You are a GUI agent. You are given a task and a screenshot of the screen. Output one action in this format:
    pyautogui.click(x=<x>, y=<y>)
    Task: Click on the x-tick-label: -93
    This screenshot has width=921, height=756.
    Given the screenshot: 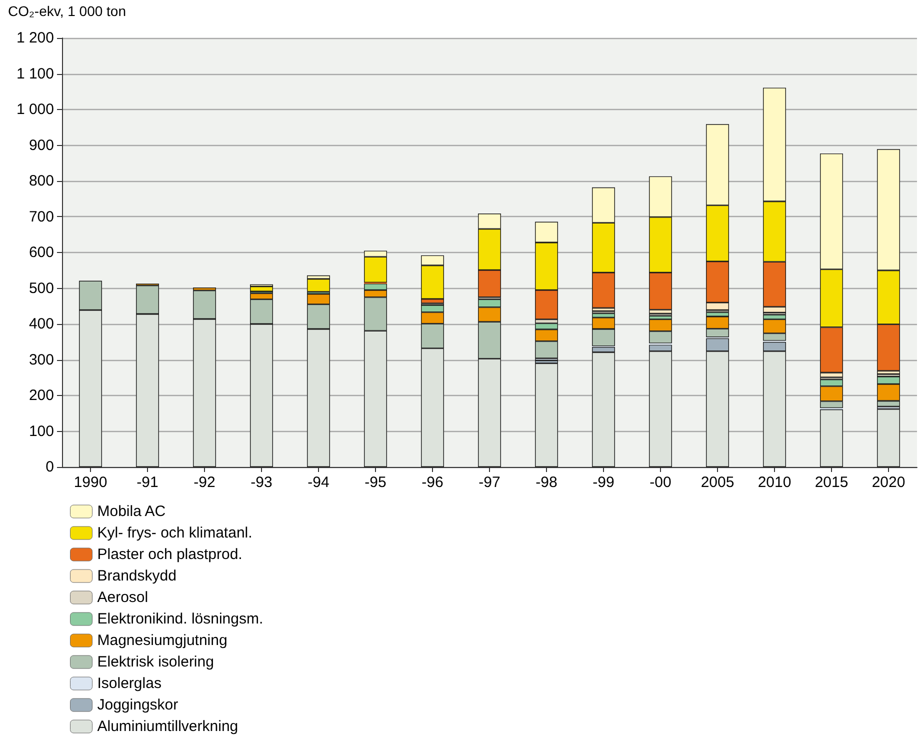 What is the action you would take?
    pyautogui.click(x=261, y=482)
    